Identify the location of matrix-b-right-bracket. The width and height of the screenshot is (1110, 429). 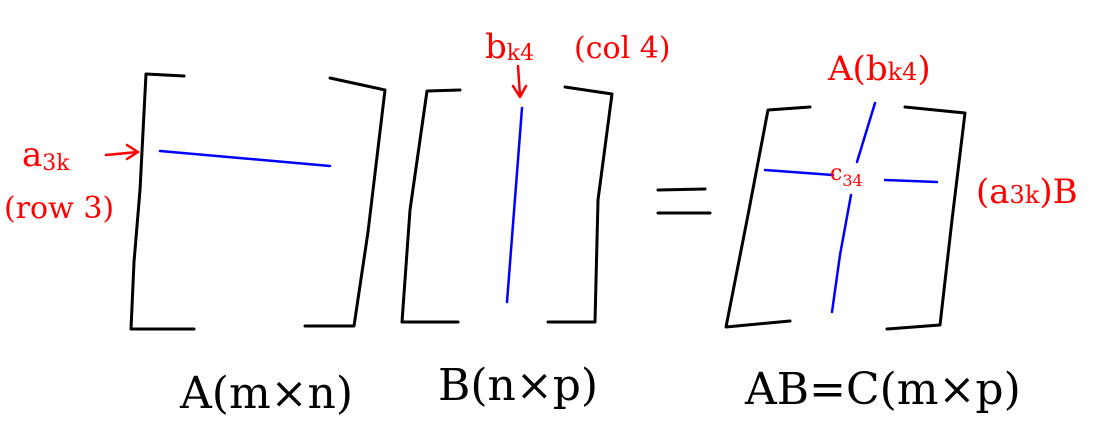
(580, 204).